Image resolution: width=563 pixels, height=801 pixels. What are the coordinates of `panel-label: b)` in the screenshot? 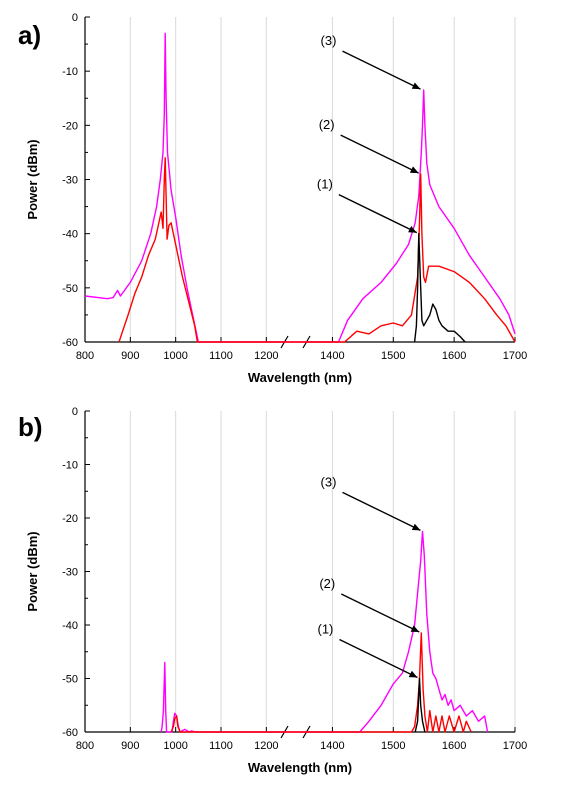 It's located at (30, 427).